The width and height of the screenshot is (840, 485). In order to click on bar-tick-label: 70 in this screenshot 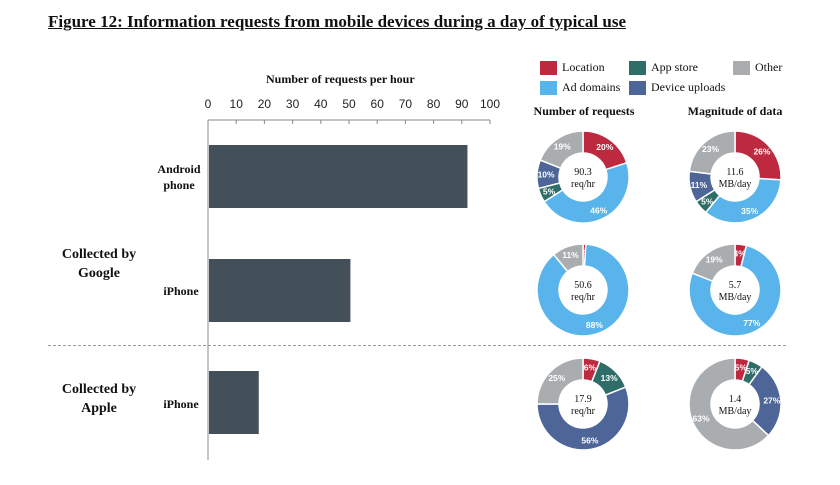, I will do `click(406, 104)`.